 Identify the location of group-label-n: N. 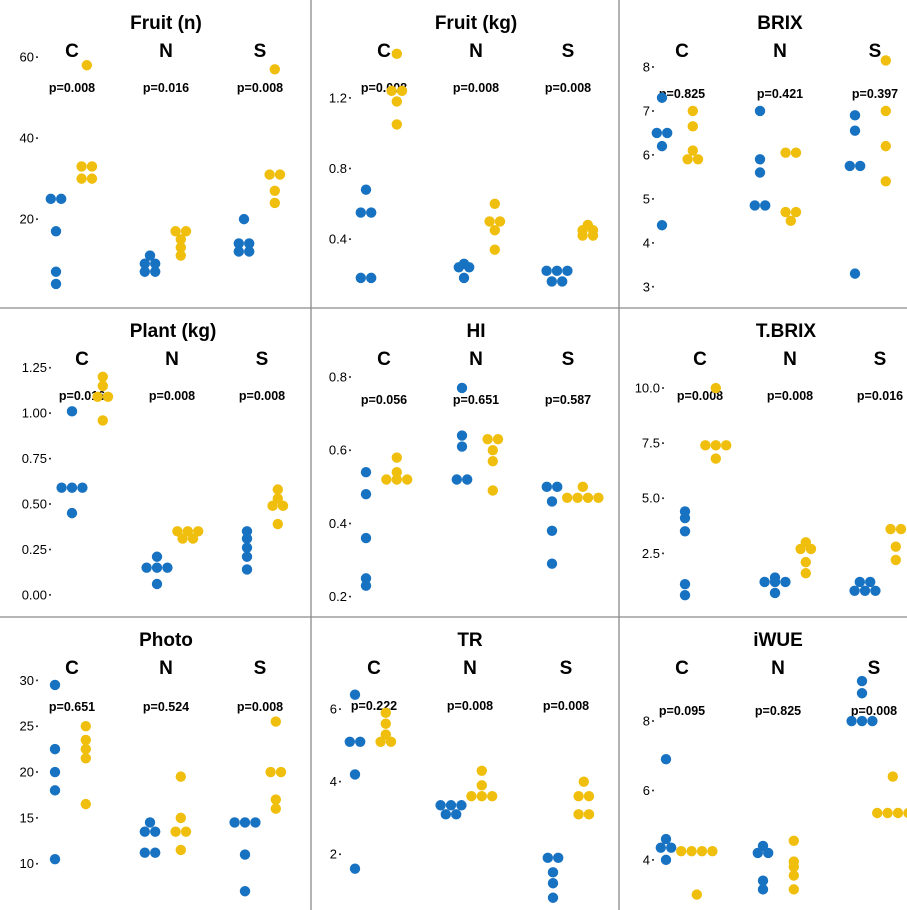
(166, 51).